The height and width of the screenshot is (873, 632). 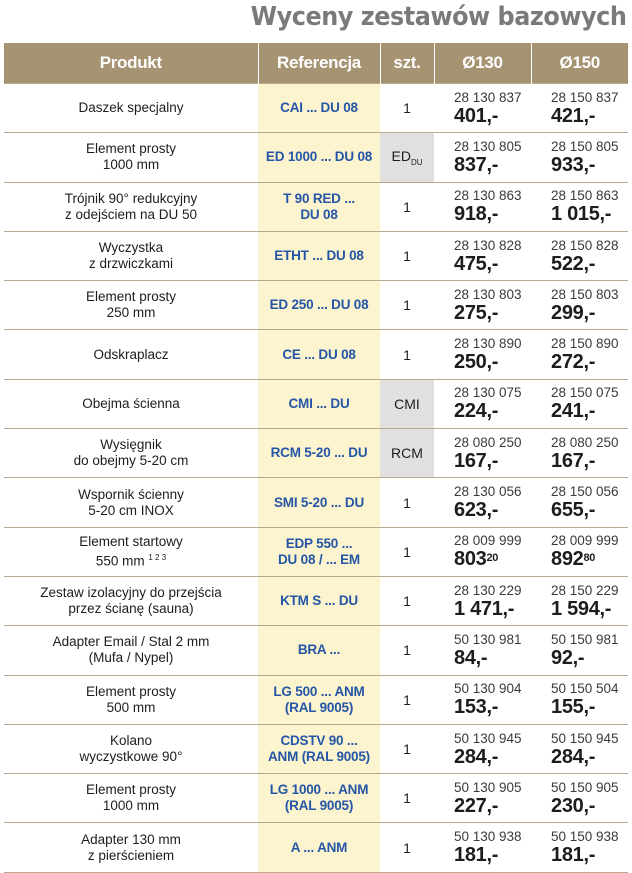 What do you see at coordinates (407, 157) in the screenshot?
I see `qty-cell: EDDU` at bounding box center [407, 157].